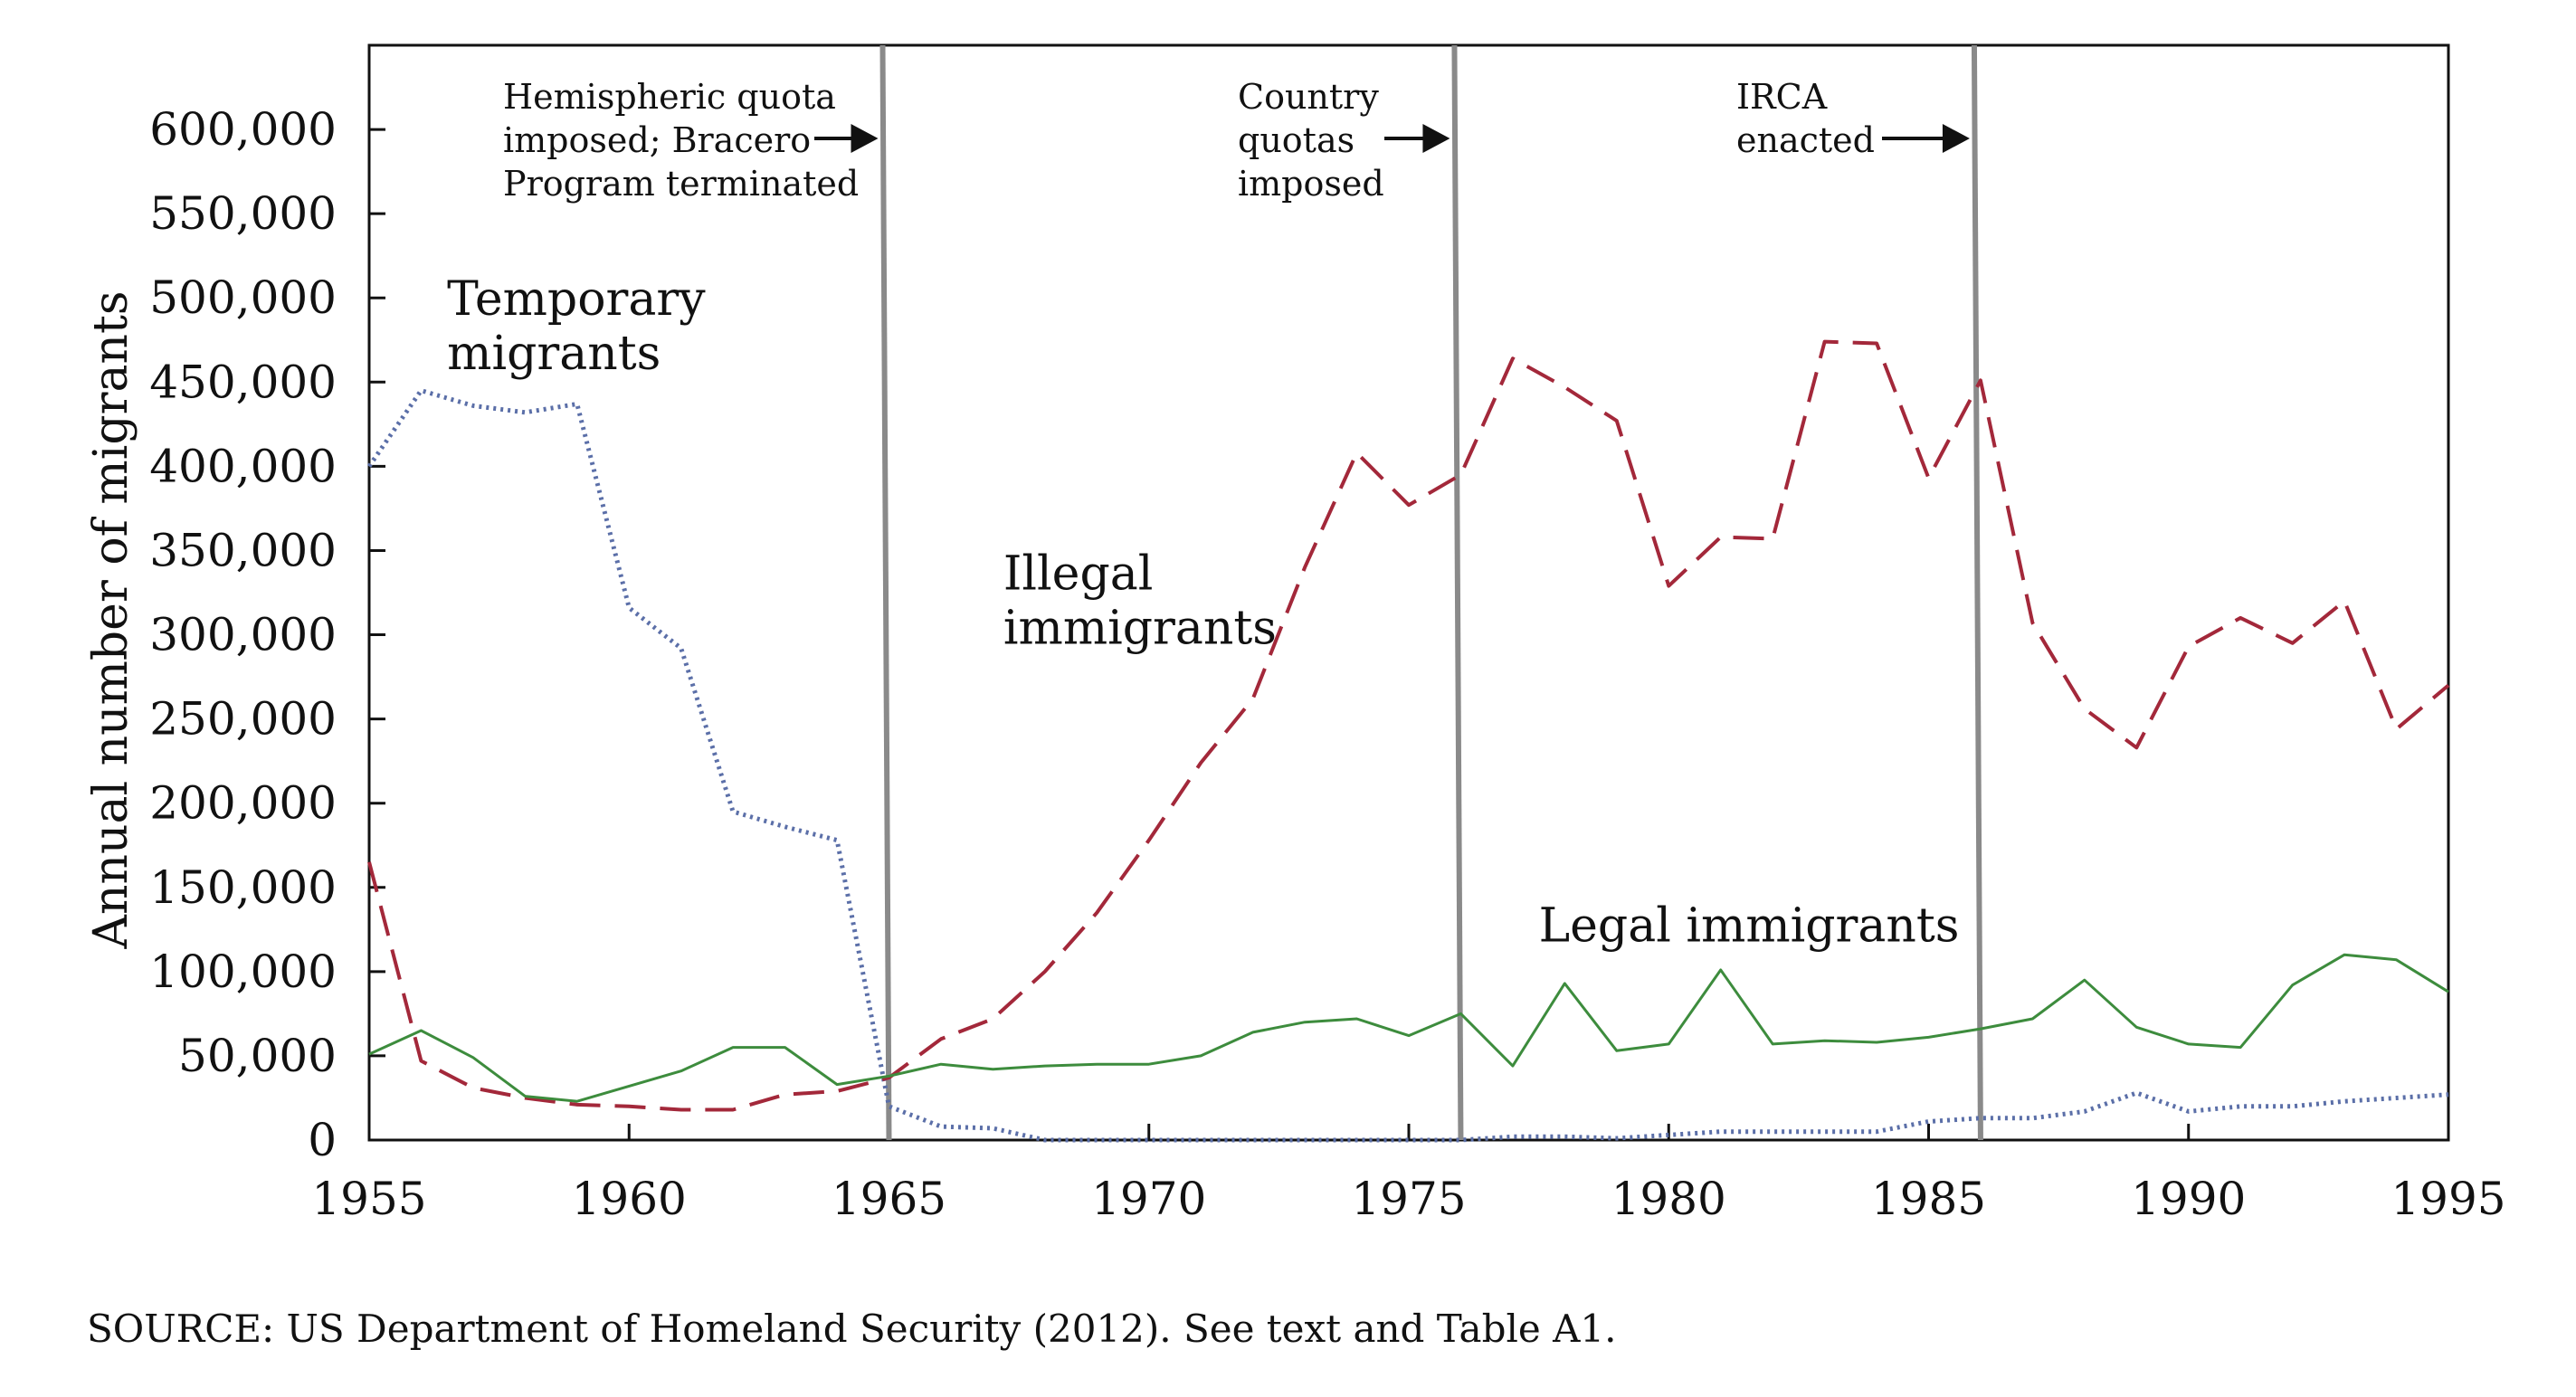 Image resolution: width=2576 pixels, height=1397 pixels. What do you see at coordinates (243, 887) in the screenshot?
I see `y-tick-label: 150,000` at bounding box center [243, 887].